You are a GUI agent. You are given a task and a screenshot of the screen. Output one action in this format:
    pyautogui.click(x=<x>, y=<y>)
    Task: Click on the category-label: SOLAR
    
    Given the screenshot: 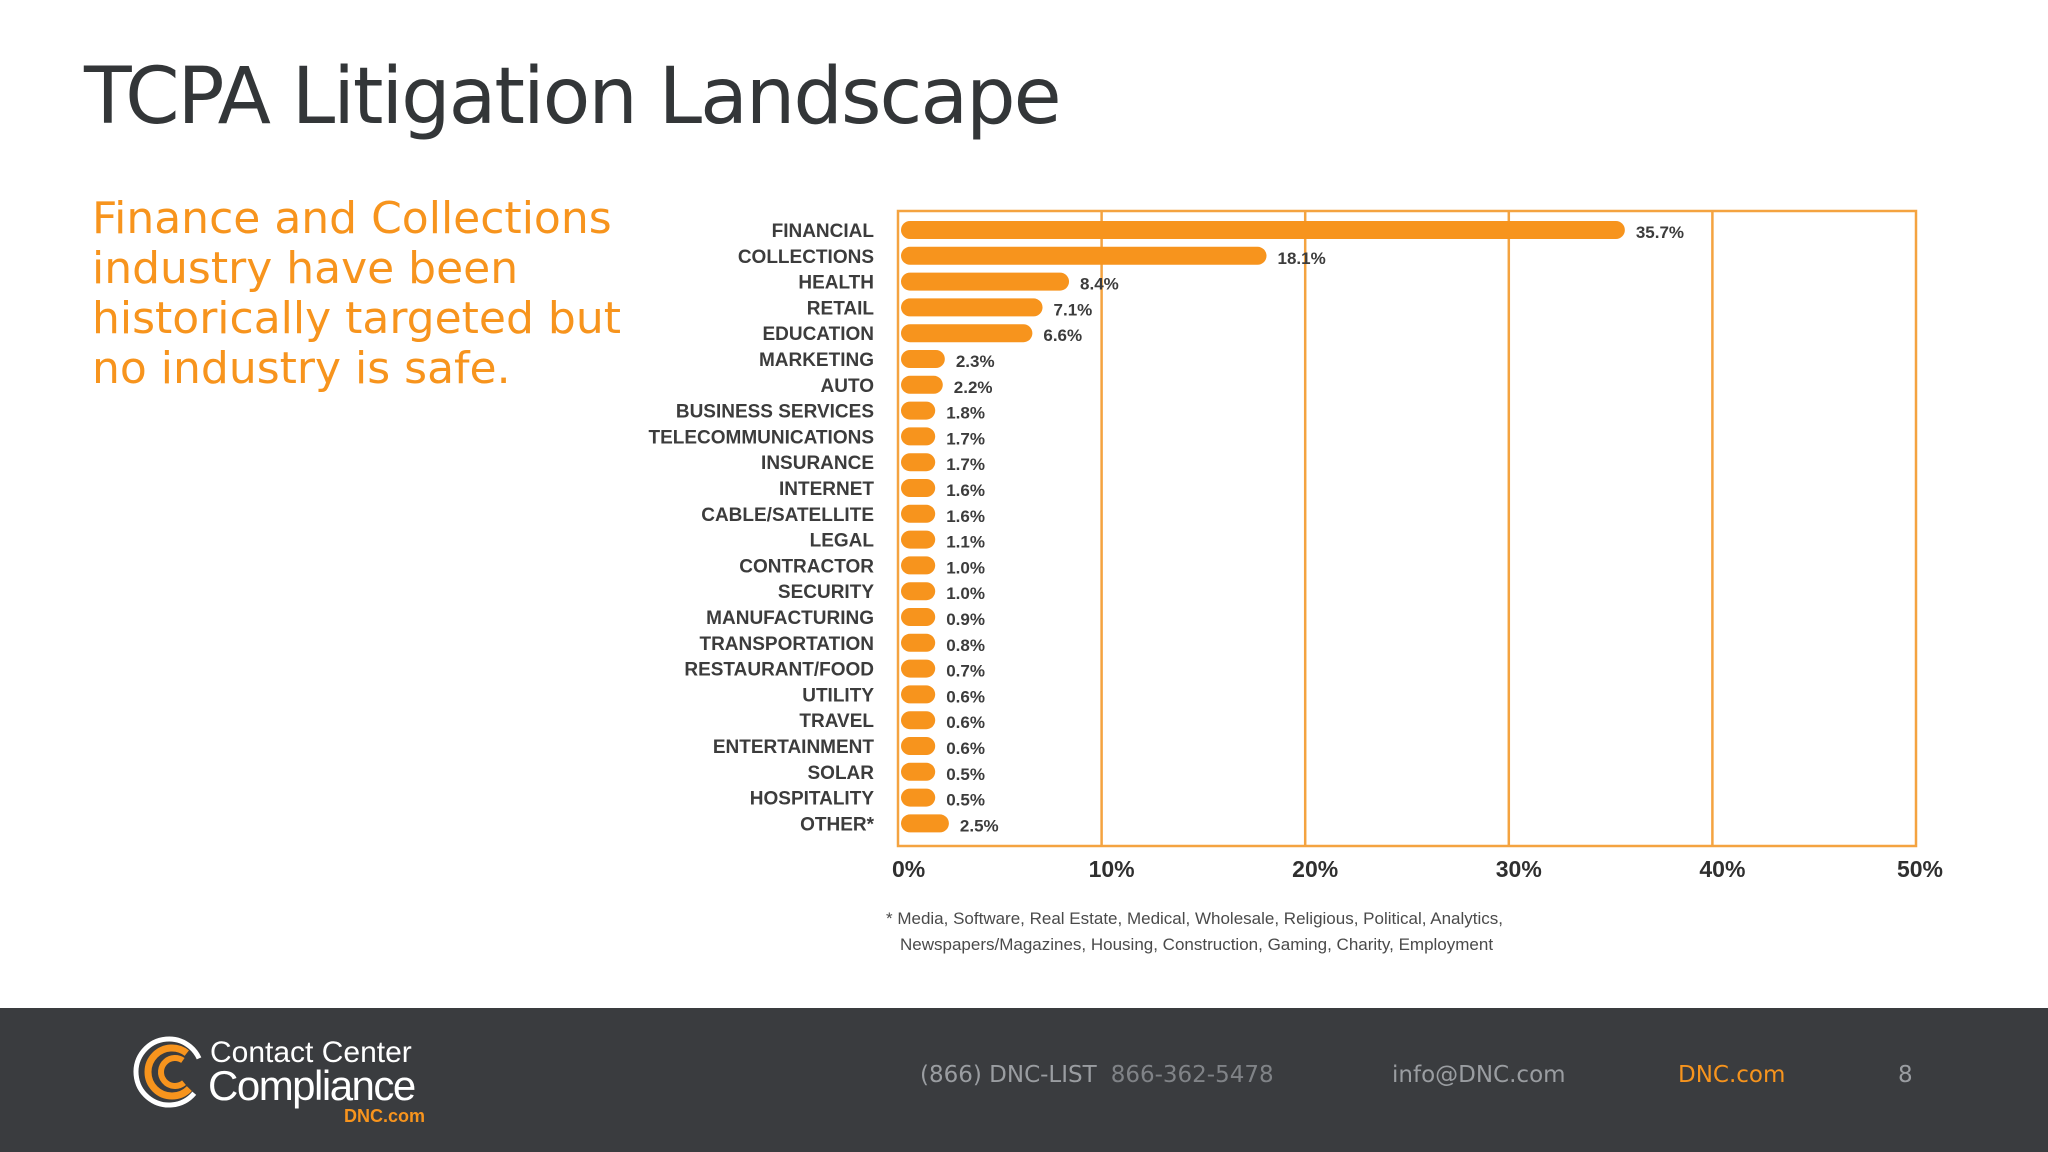 What is the action you would take?
    pyautogui.click(x=841, y=773)
    